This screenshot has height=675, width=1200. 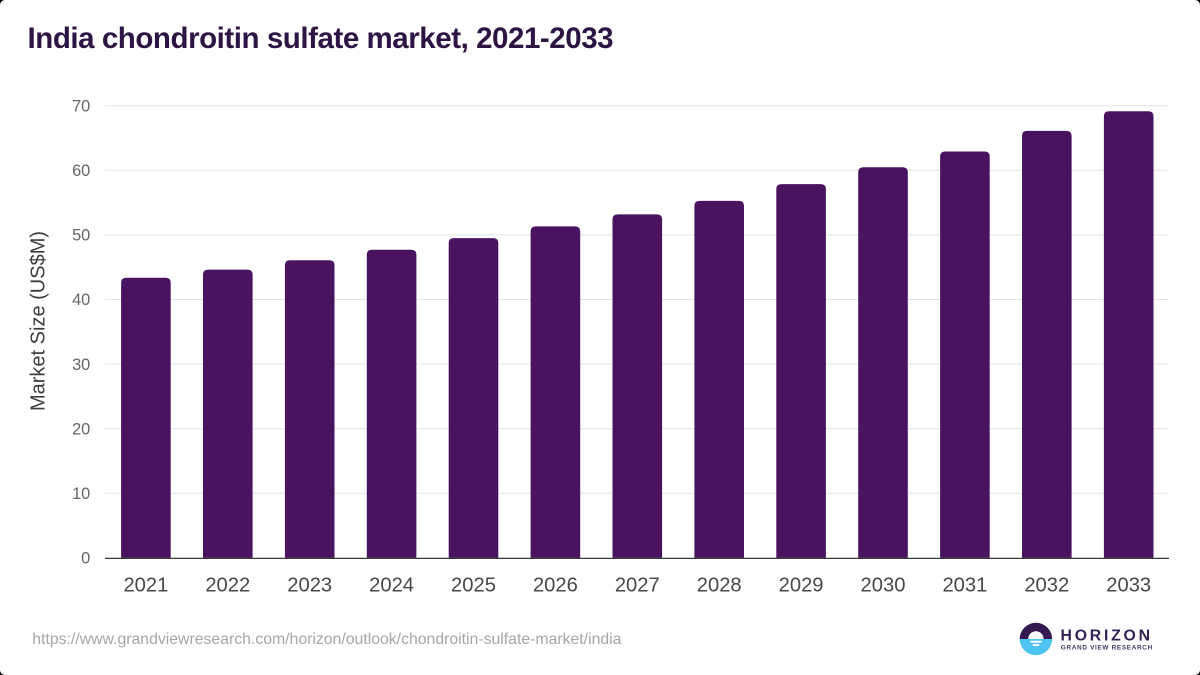 I want to click on svg-text: 2031, so click(x=964, y=586).